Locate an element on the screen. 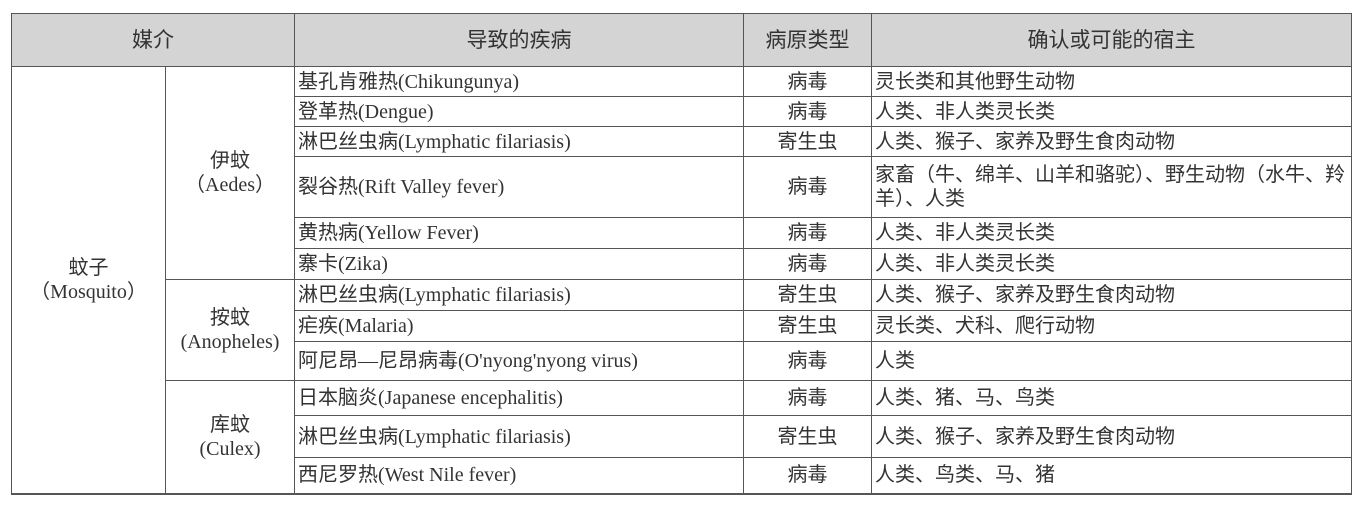 Image resolution: width=1360 pixels, height=514 pixels. genus-latin: （Aedes） is located at coordinates (230, 185).